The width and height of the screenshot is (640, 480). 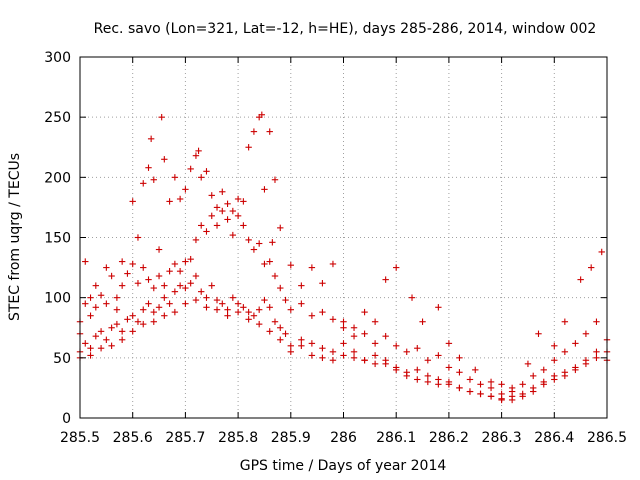 What do you see at coordinates (343, 466) in the screenshot?
I see `x-axis-title: GPS time / Days of year 2014` at bounding box center [343, 466].